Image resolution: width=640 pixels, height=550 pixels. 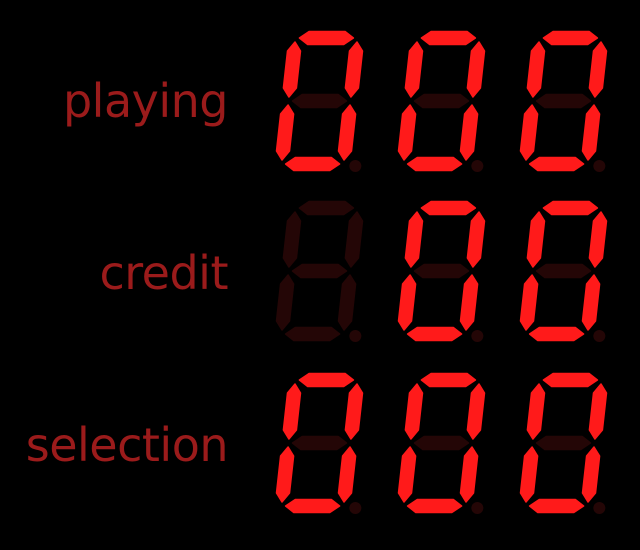 I want to click on selection-digit-2-segment-e, so click(x=407, y=474).